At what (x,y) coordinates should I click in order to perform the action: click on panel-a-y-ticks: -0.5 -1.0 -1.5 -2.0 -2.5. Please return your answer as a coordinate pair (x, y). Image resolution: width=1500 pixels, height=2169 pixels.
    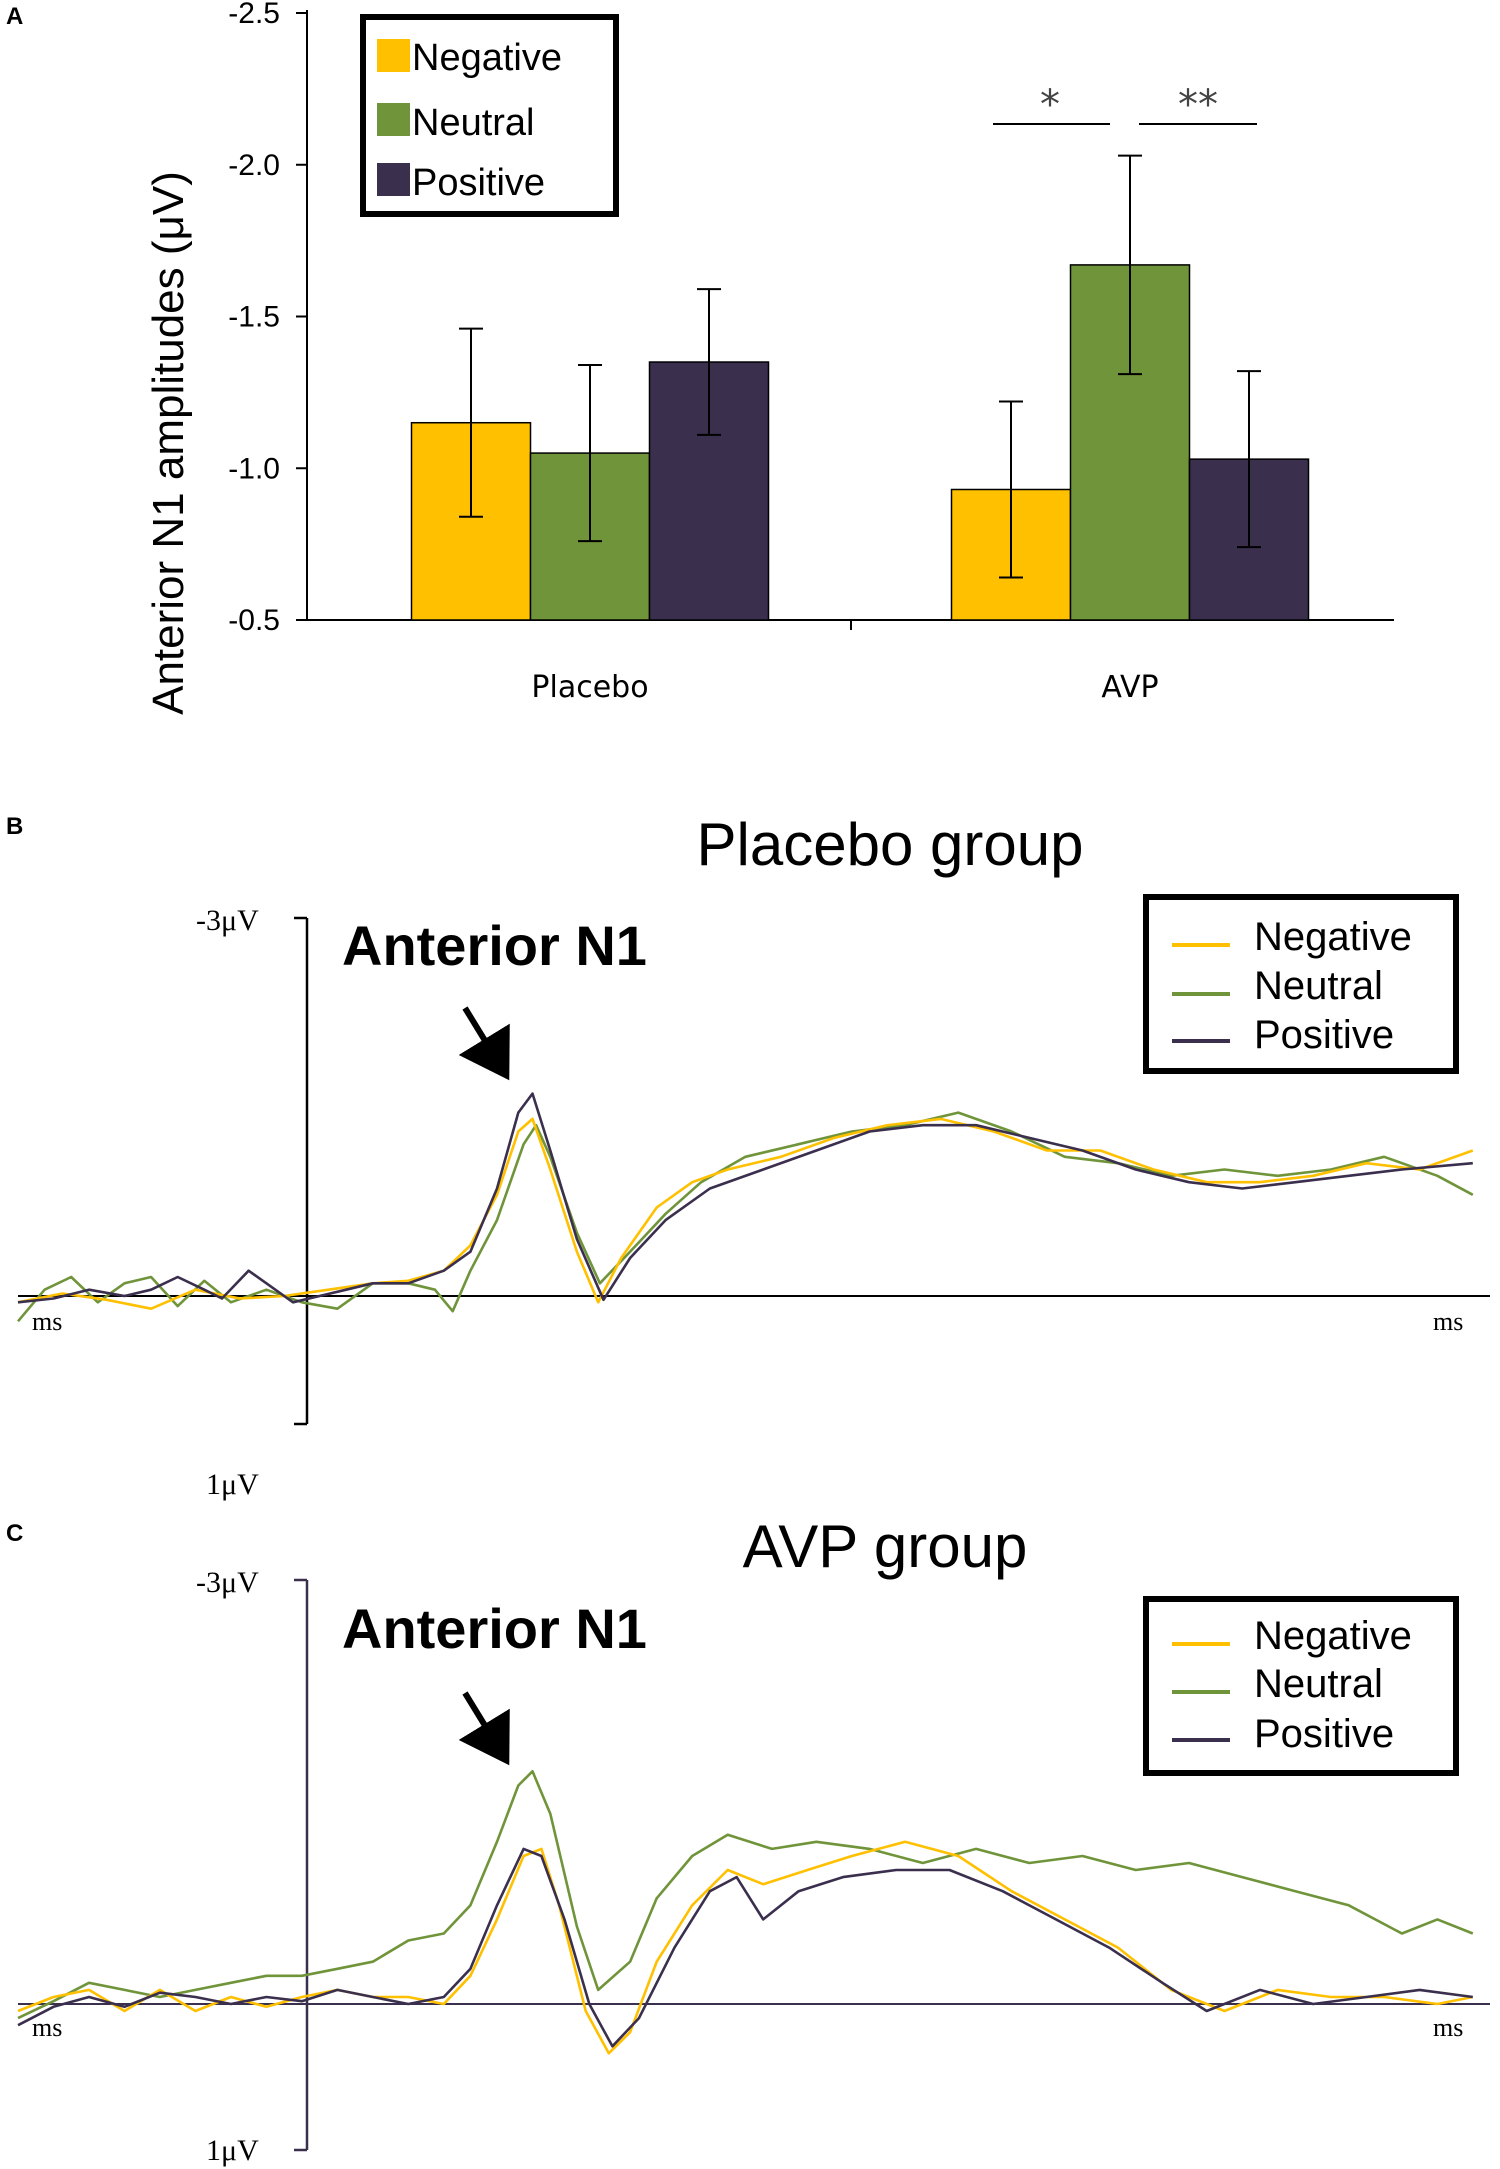
    Looking at the image, I should click on (540, 318).